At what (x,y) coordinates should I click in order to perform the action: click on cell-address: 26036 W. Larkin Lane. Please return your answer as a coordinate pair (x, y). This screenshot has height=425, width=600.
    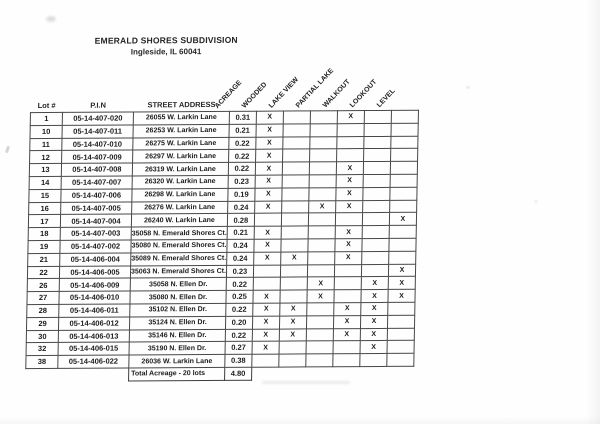
    Looking at the image, I should click on (176, 361).